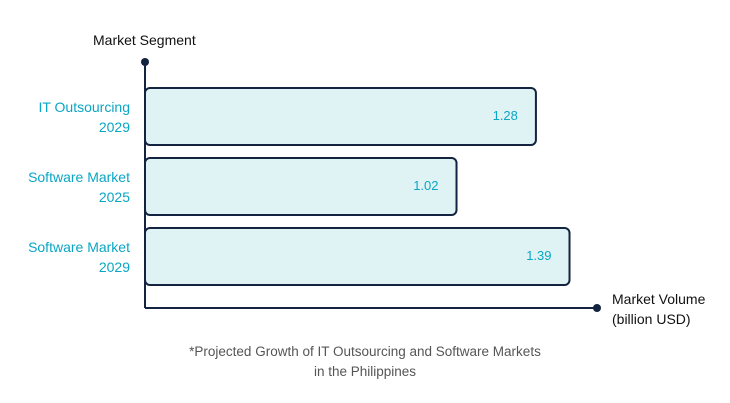 The image size is (730, 403). What do you see at coordinates (79, 256) in the screenshot?
I see `category-label: Software Market 2029` at bounding box center [79, 256].